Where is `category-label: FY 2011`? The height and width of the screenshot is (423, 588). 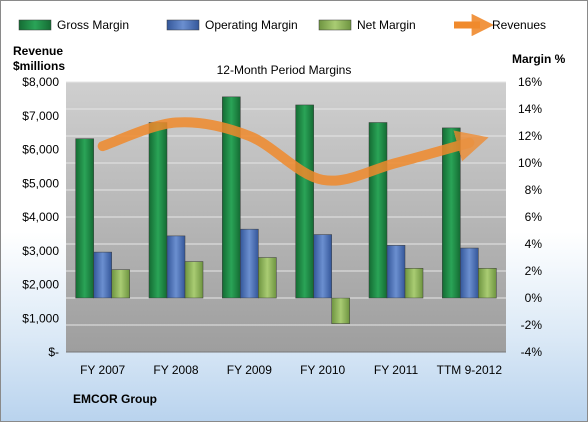
category-label: FY 2011 is located at coordinates (396, 370).